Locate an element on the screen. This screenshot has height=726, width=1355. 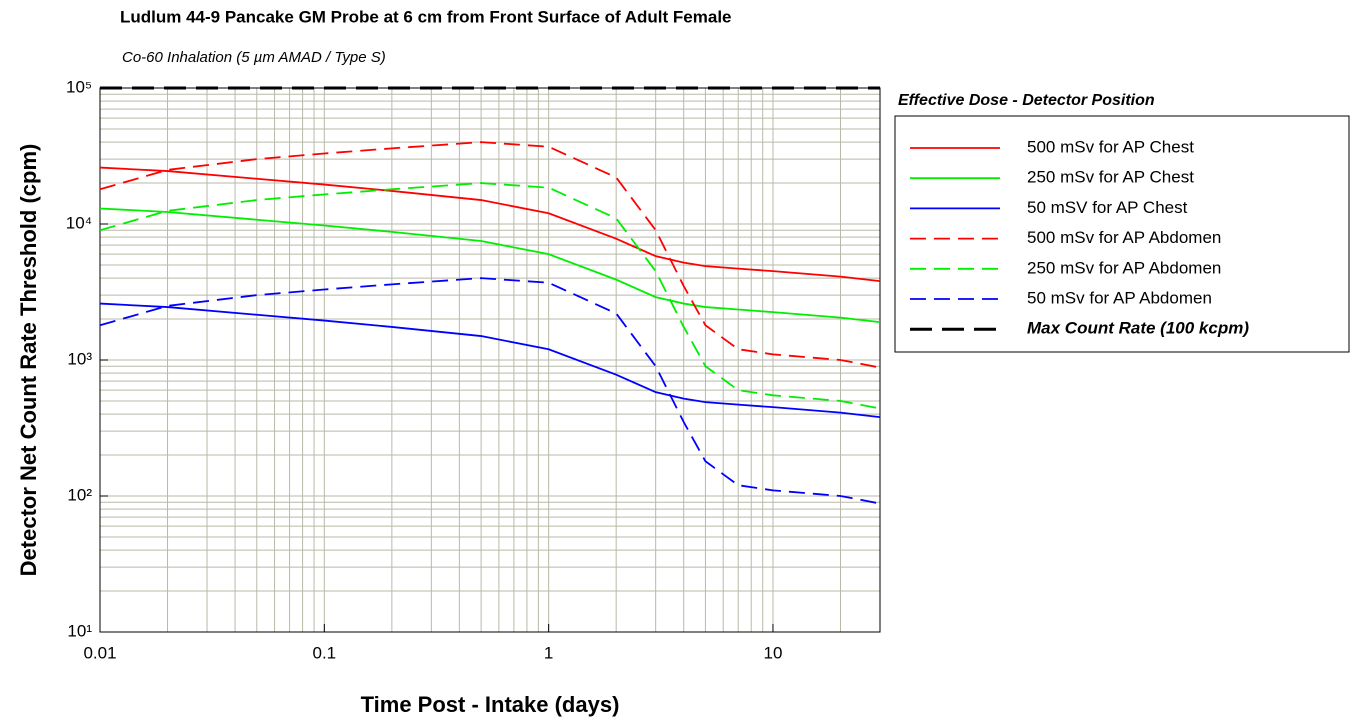
y-axis-label: Detector Net Count Rate Threshold (cpm) is located at coordinates (28, 360).